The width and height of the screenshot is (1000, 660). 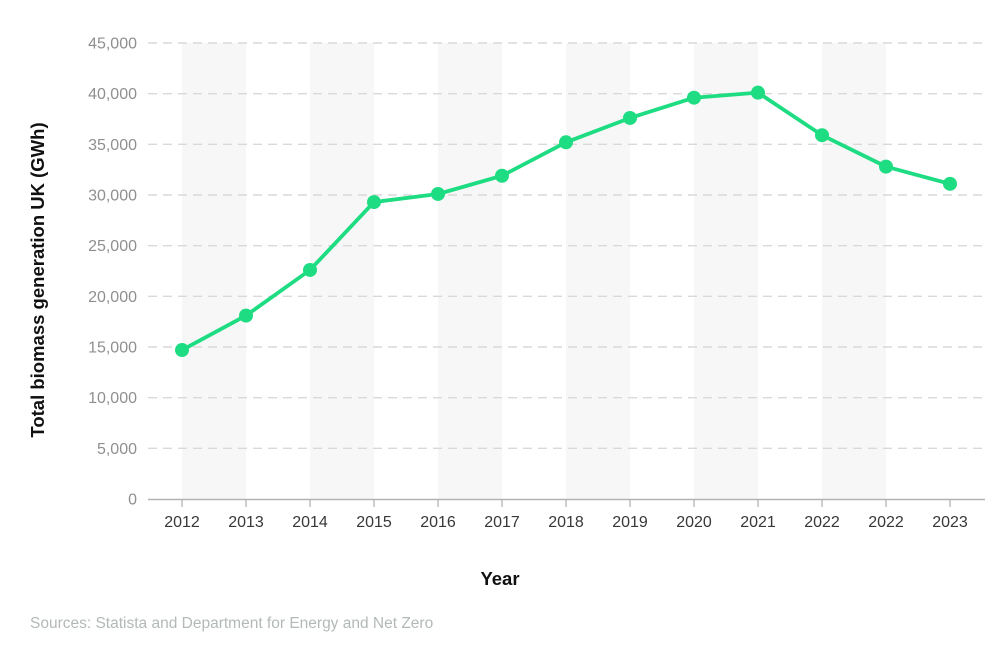 What do you see at coordinates (37, 279) in the screenshot?
I see `y-axis-title: Total biomass generation UK (GWh)` at bounding box center [37, 279].